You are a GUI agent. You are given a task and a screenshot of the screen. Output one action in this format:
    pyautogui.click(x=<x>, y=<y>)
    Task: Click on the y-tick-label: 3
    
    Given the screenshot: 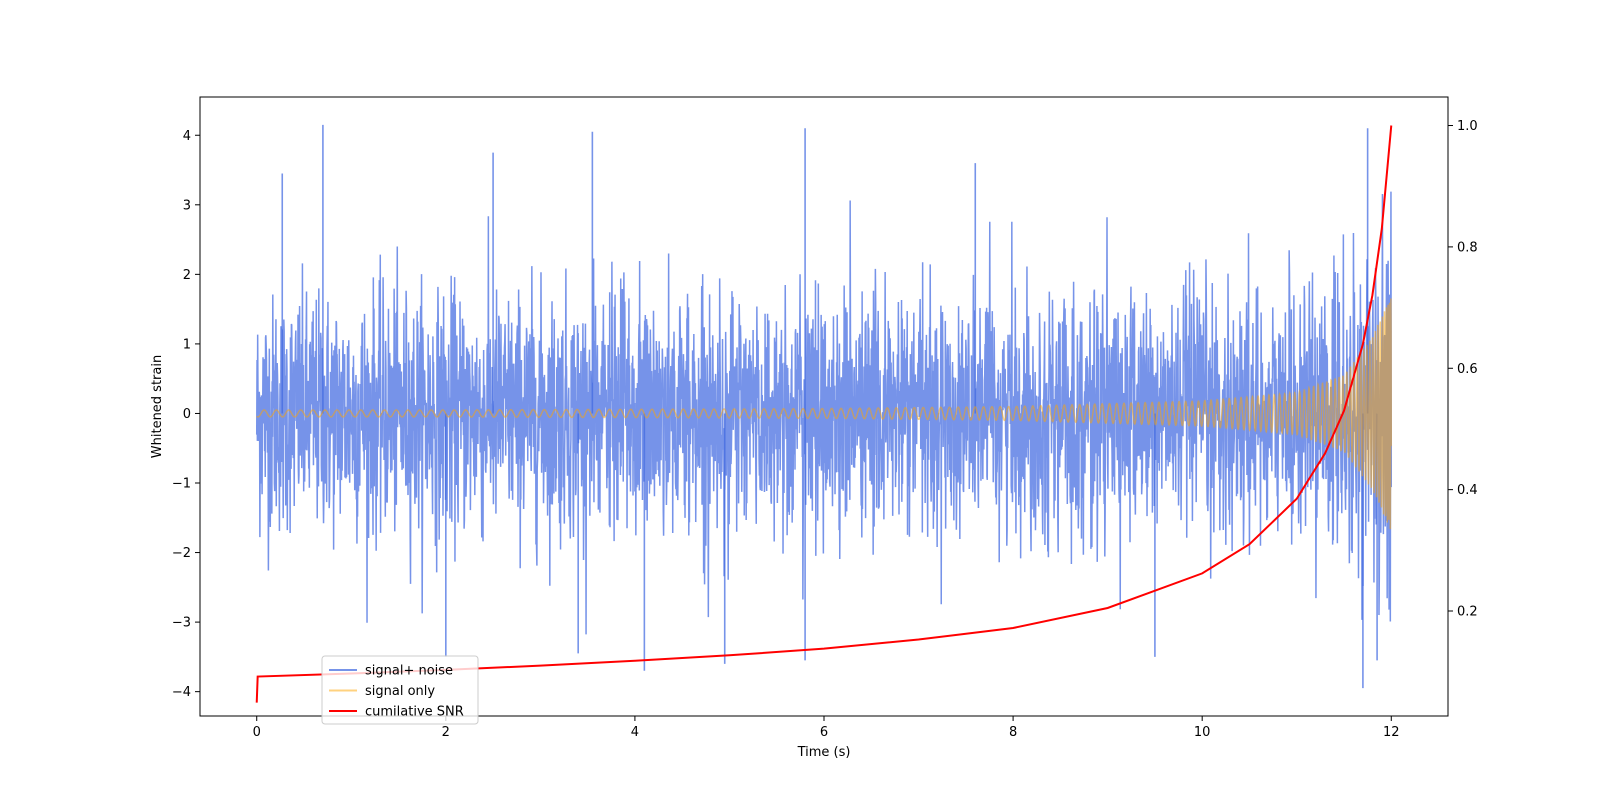 What is the action you would take?
    pyautogui.click(x=187, y=205)
    